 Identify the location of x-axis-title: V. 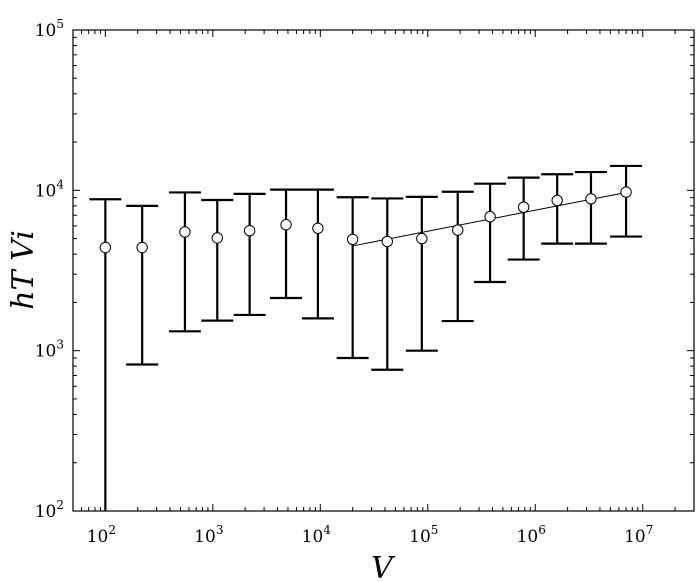
(383, 566).